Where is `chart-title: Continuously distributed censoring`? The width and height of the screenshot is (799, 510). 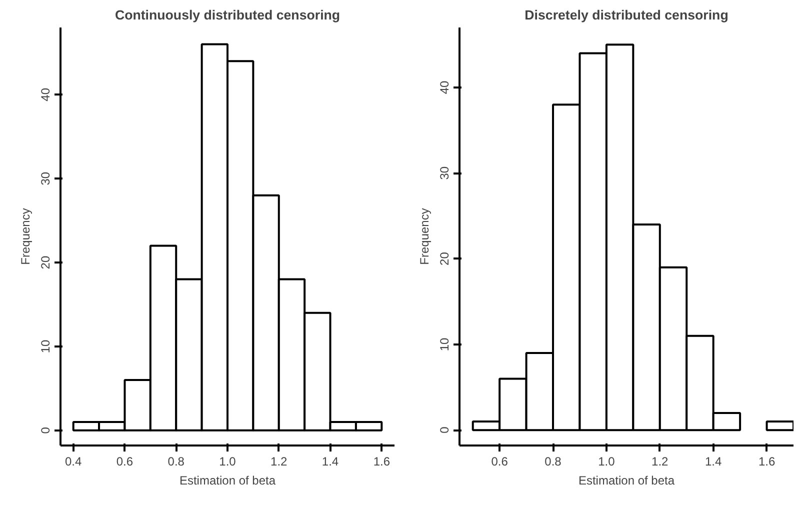
chart-title: Continuously distributed censoring is located at coordinates (227, 15).